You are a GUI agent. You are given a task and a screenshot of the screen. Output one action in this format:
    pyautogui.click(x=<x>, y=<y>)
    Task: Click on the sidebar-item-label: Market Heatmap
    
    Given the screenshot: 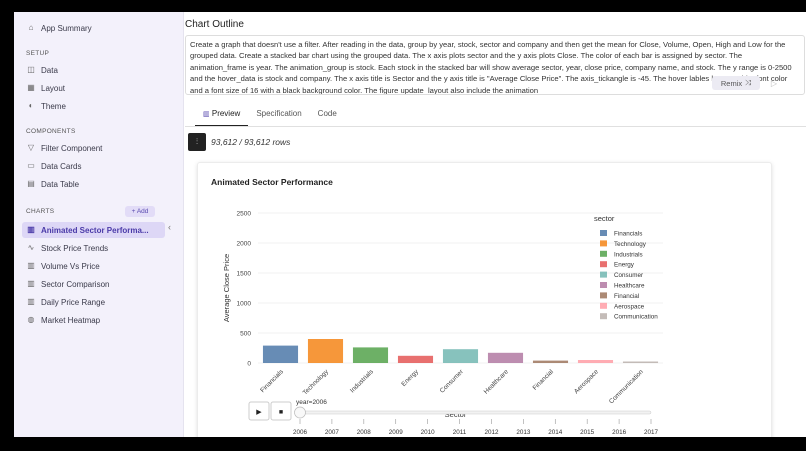 What is the action you would take?
    pyautogui.click(x=71, y=320)
    